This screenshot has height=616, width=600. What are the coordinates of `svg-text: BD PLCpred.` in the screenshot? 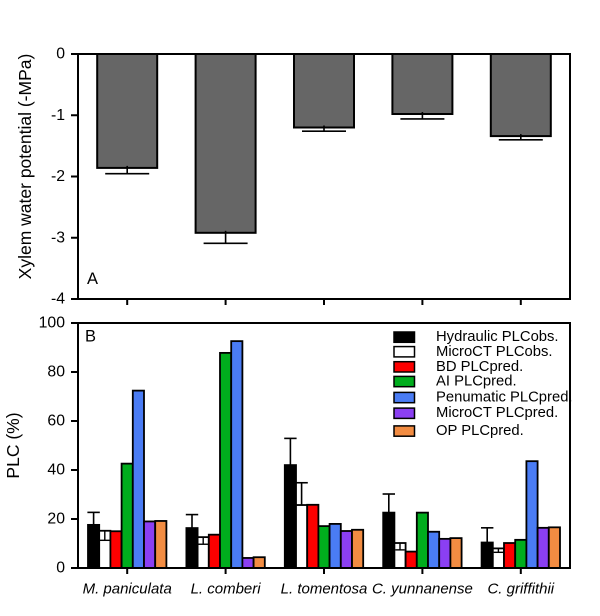 It's located at (479, 367).